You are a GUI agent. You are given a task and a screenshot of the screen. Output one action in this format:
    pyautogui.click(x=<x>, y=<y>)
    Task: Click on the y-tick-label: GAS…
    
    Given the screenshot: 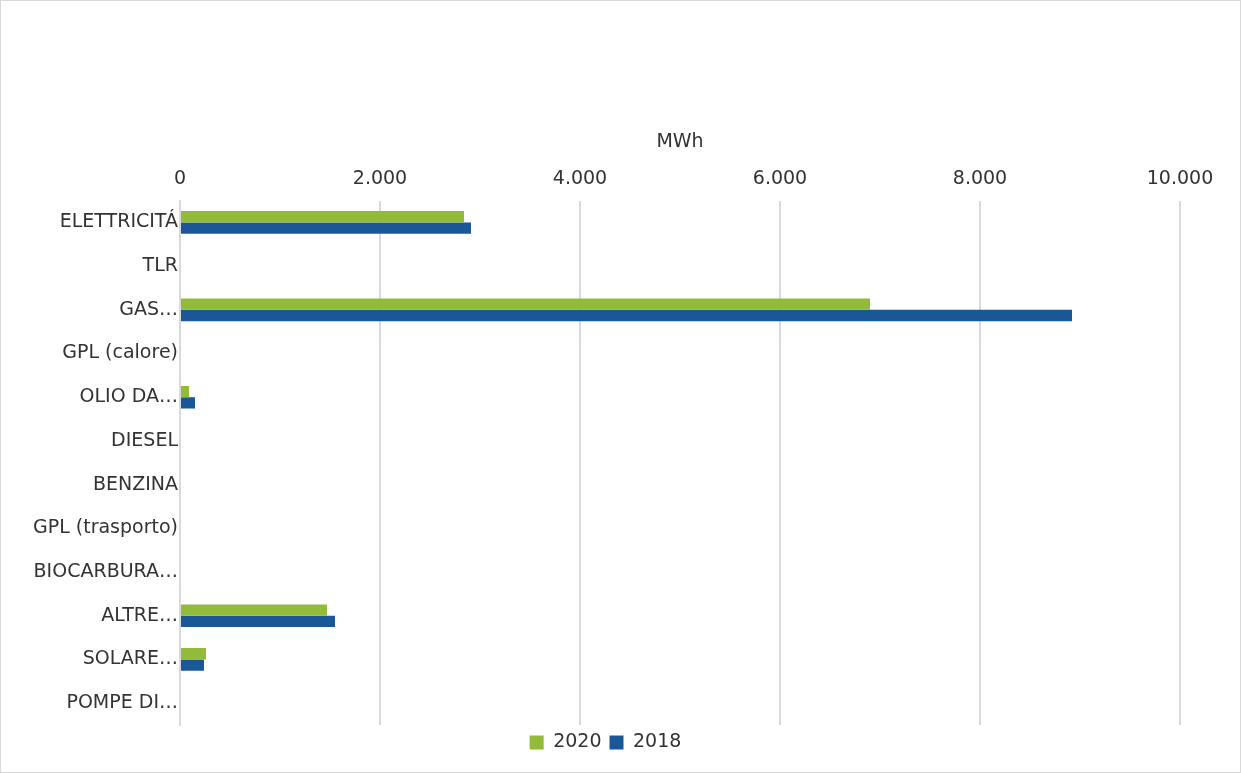 What is the action you would take?
    pyautogui.click(x=148, y=307)
    